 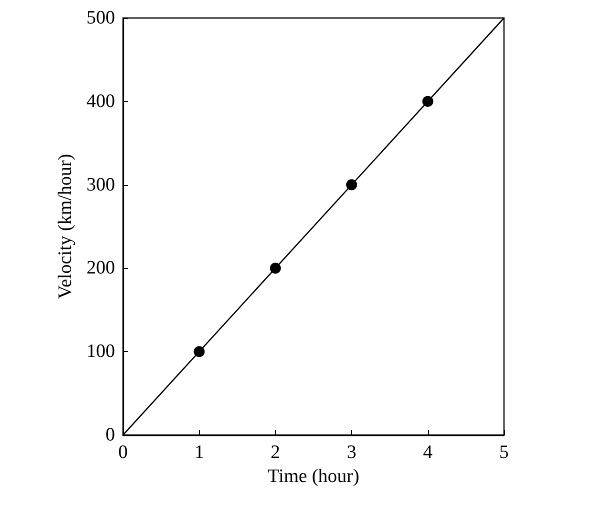 I want to click on x-tick-label: 2, so click(x=275, y=452).